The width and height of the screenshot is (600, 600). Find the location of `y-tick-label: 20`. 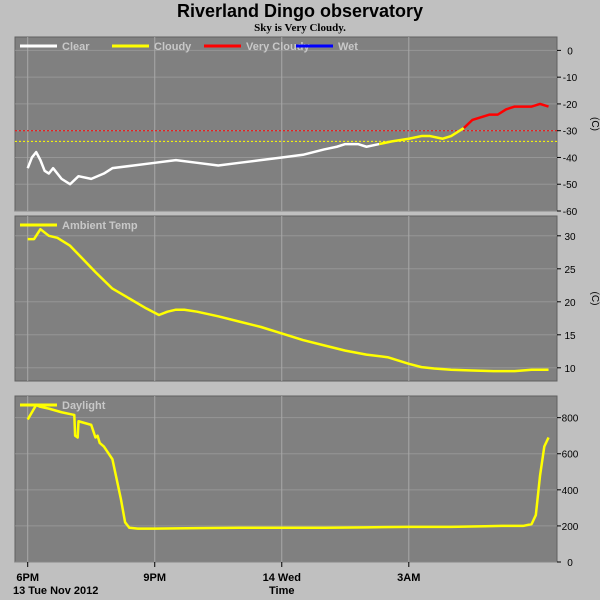

y-tick-label: 20 is located at coordinates (570, 303).